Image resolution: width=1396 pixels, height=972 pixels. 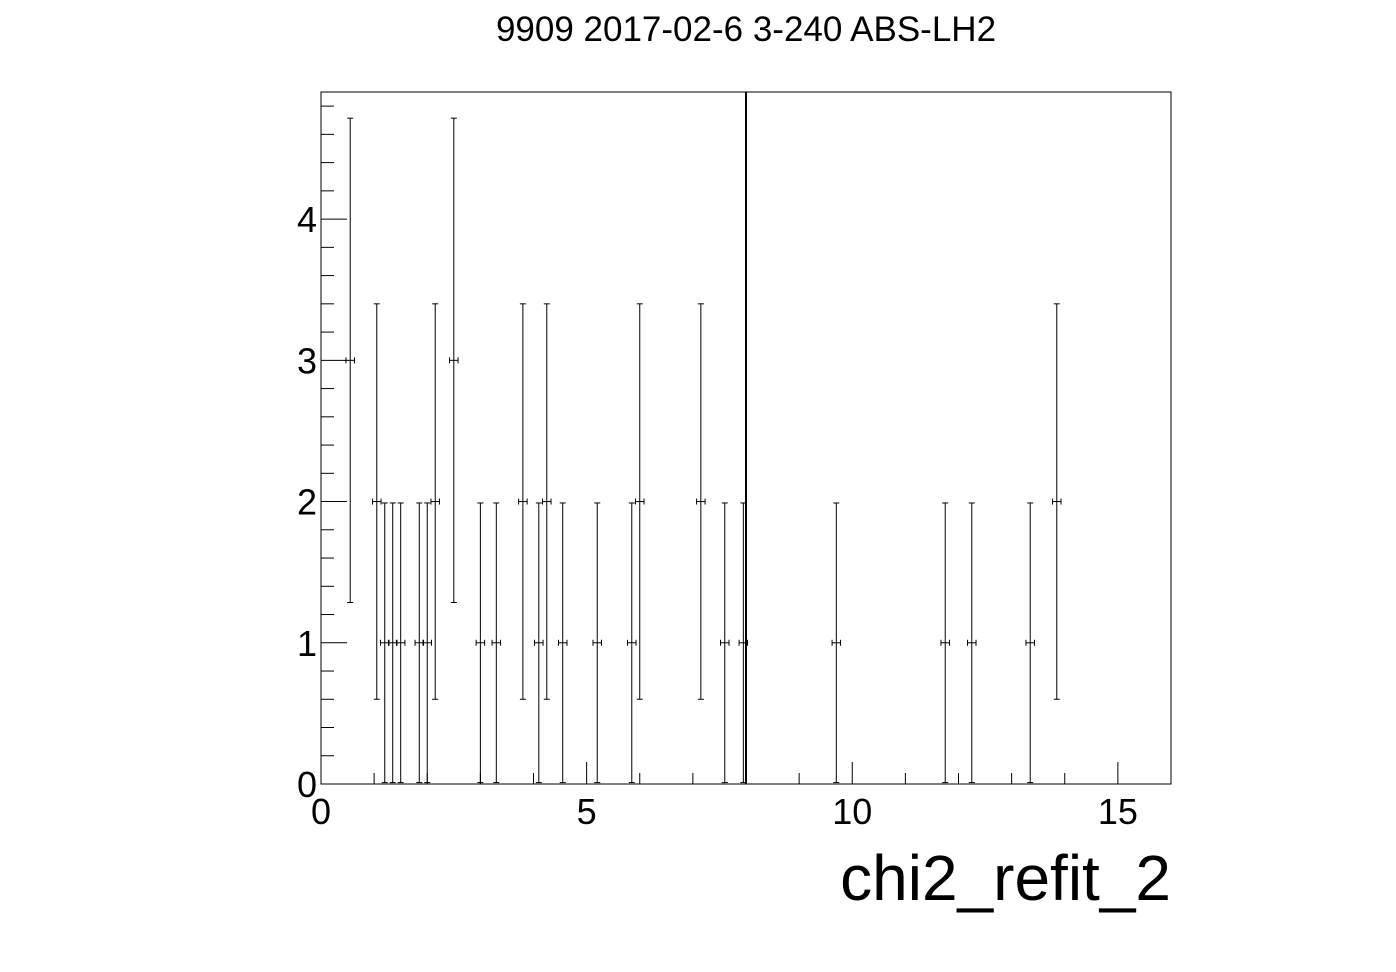 What do you see at coordinates (321, 811) in the screenshot?
I see `x-tick-label: 0` at bounding box center [321, 811].